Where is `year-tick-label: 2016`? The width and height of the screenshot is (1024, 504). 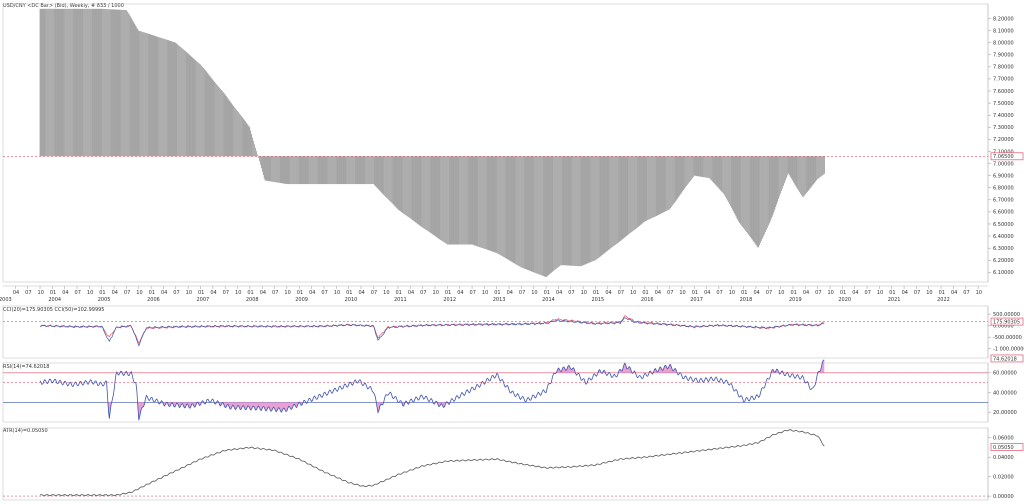 year-tick-label: 2016 is located at coordinates (647, 300).